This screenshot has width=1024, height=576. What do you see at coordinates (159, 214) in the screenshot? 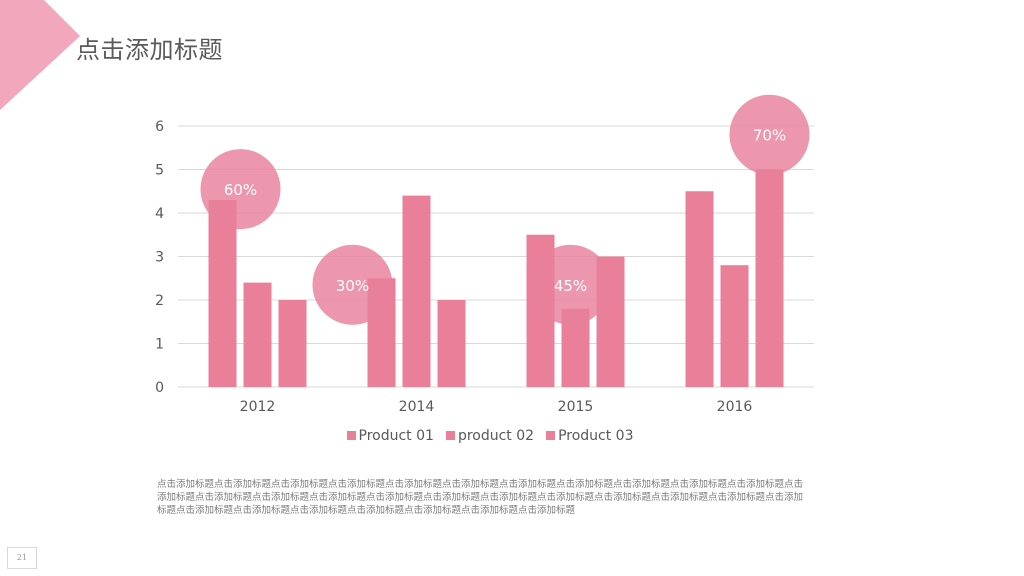
I see `y-tick-label: 4` at bounding box center [159, 214].